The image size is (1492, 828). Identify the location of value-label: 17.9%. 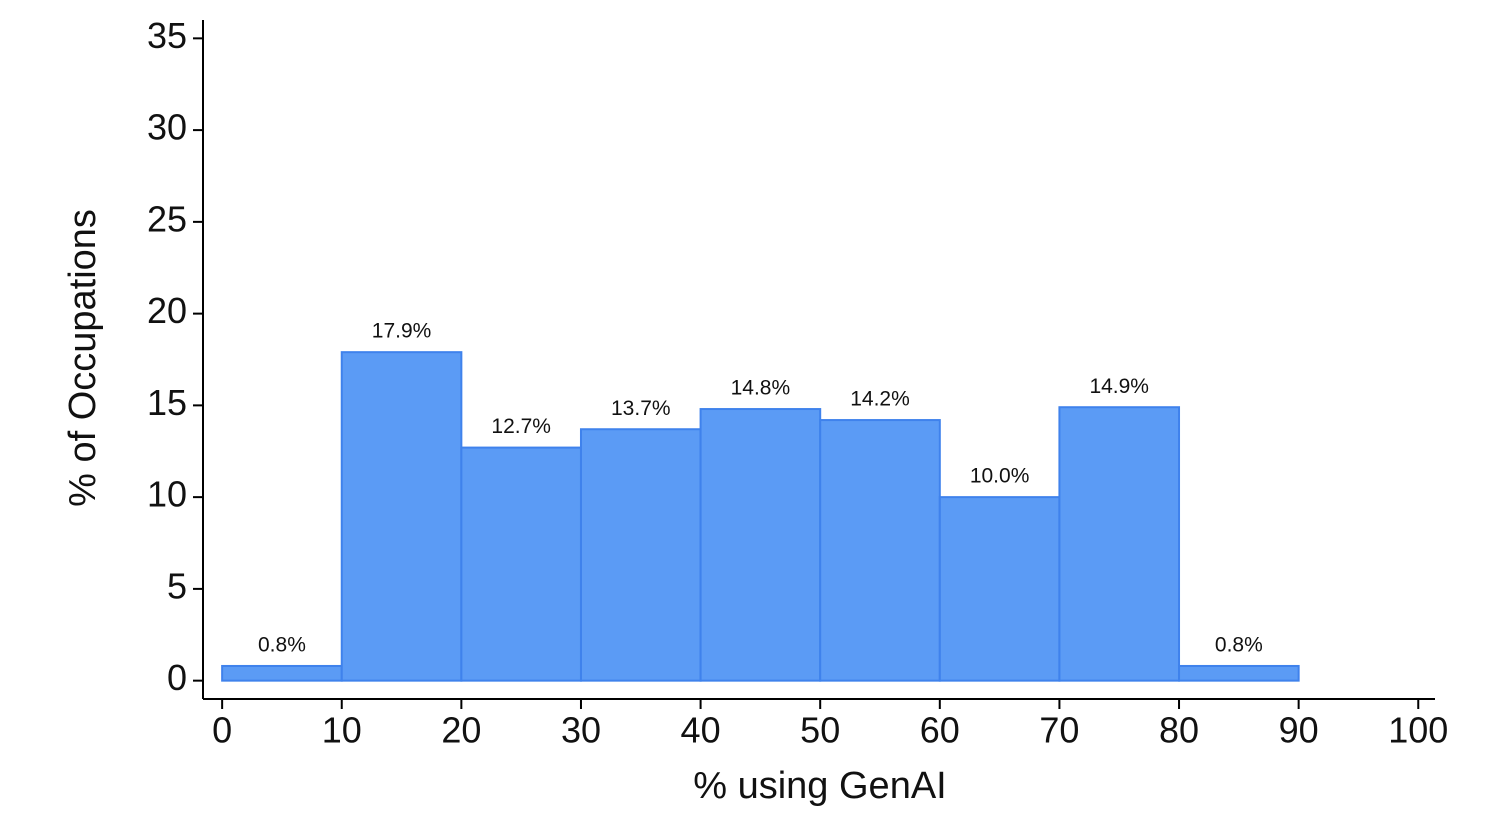
(402, 331).